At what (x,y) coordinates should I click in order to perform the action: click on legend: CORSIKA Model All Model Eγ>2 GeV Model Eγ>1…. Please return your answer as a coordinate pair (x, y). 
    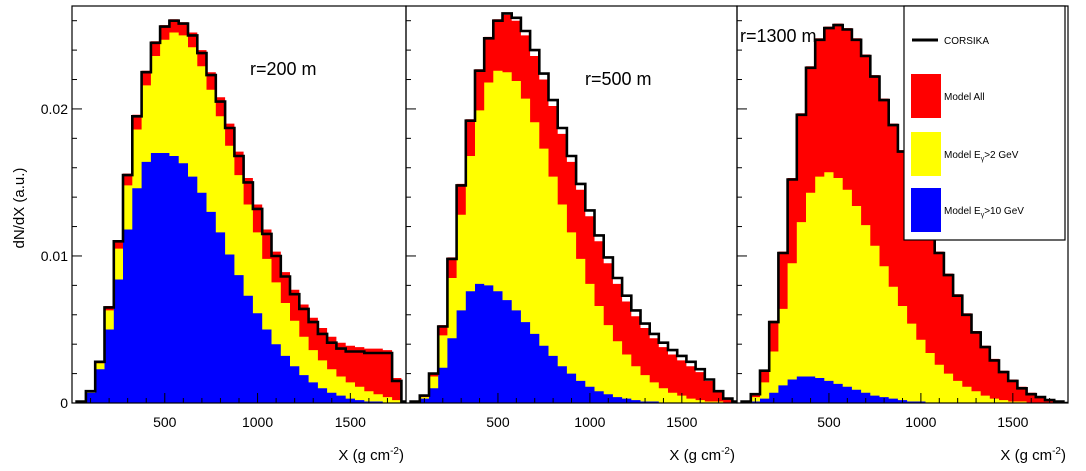
    Looking at the image, I should click on (984, 123).